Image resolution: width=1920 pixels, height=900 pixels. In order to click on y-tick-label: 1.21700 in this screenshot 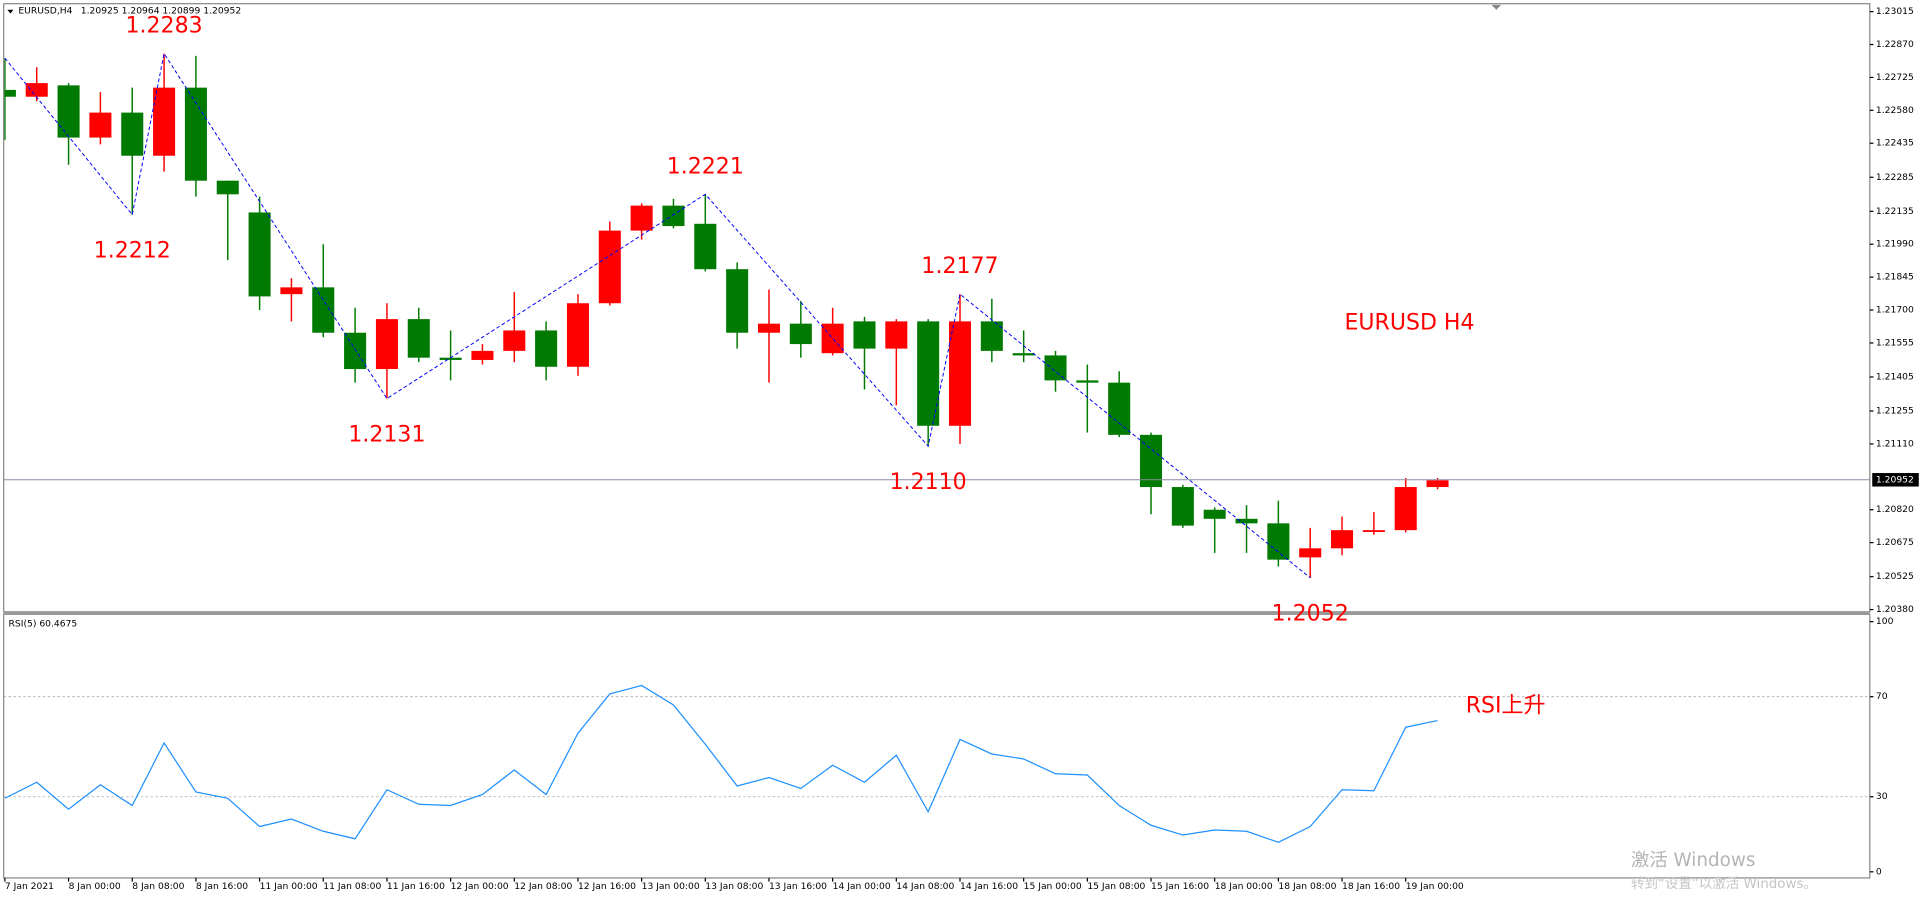, I will do `click(1895, 310)`.